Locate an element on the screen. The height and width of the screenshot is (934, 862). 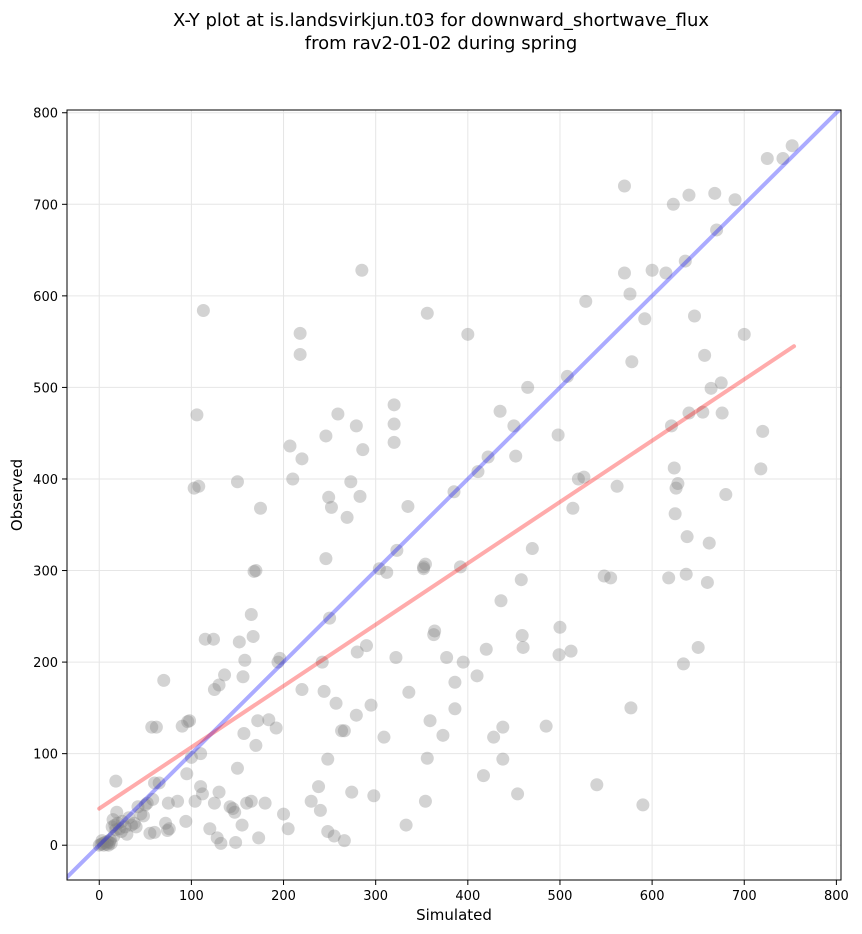
x-axis-ticks: 0 100 200 300 400 500 600 700 800 is located at coordinates (472, 892).